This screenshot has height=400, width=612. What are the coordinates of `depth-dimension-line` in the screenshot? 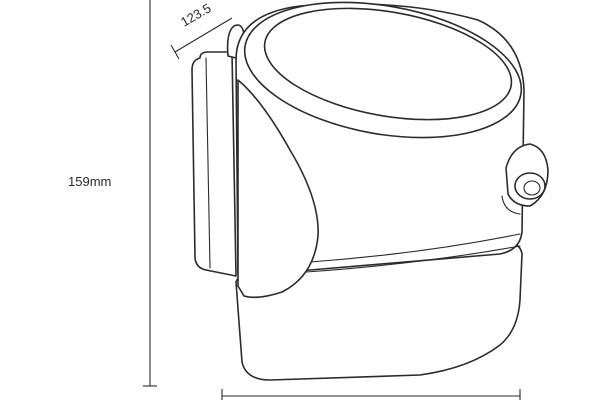 It's located at (203, 35).